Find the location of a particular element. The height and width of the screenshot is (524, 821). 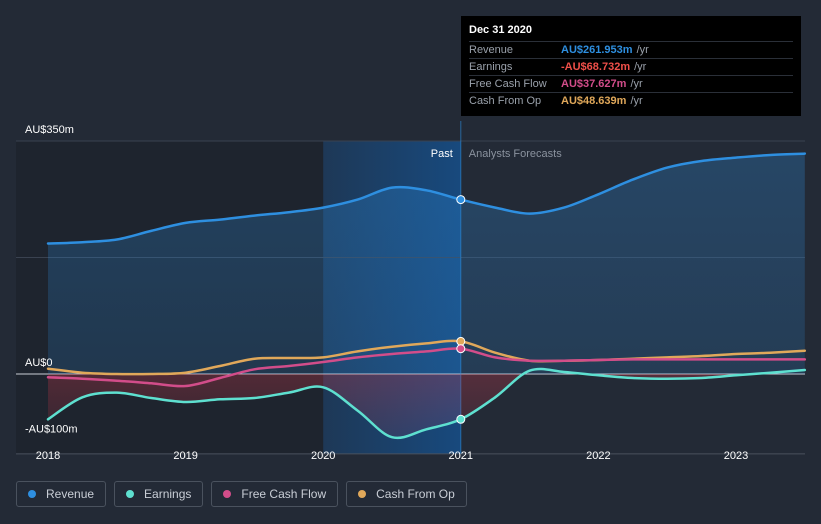

tooltip-row-earnings: Earnings -AU$68.732m /yr is located at coordinates (631, 66).